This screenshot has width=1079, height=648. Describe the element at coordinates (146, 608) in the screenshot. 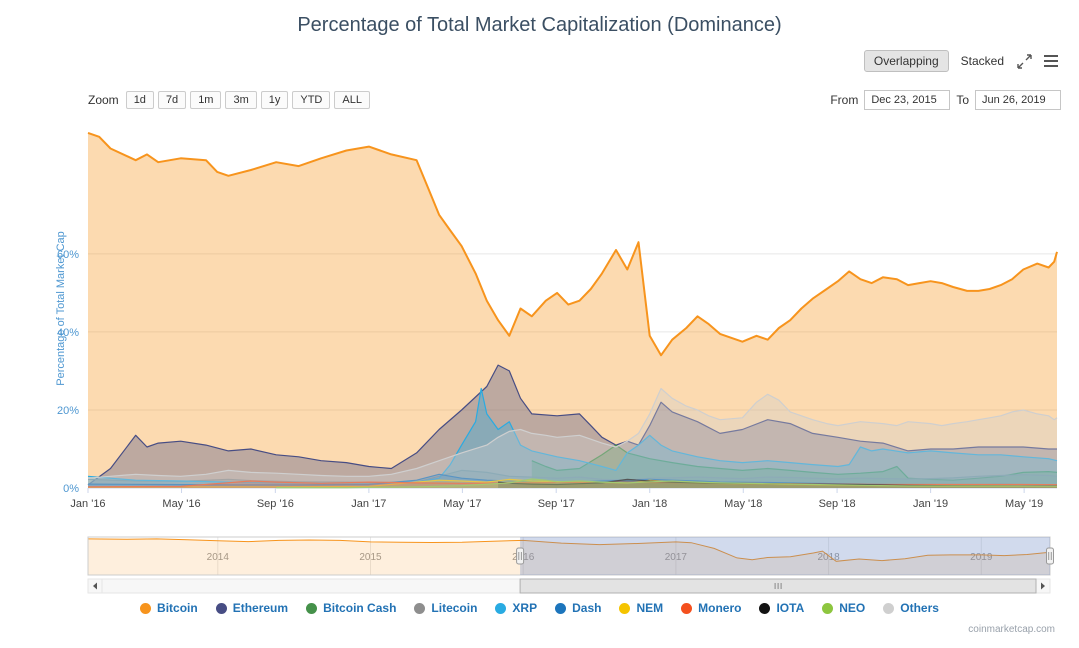

I see `bitcoin-marker-icon` at that location.